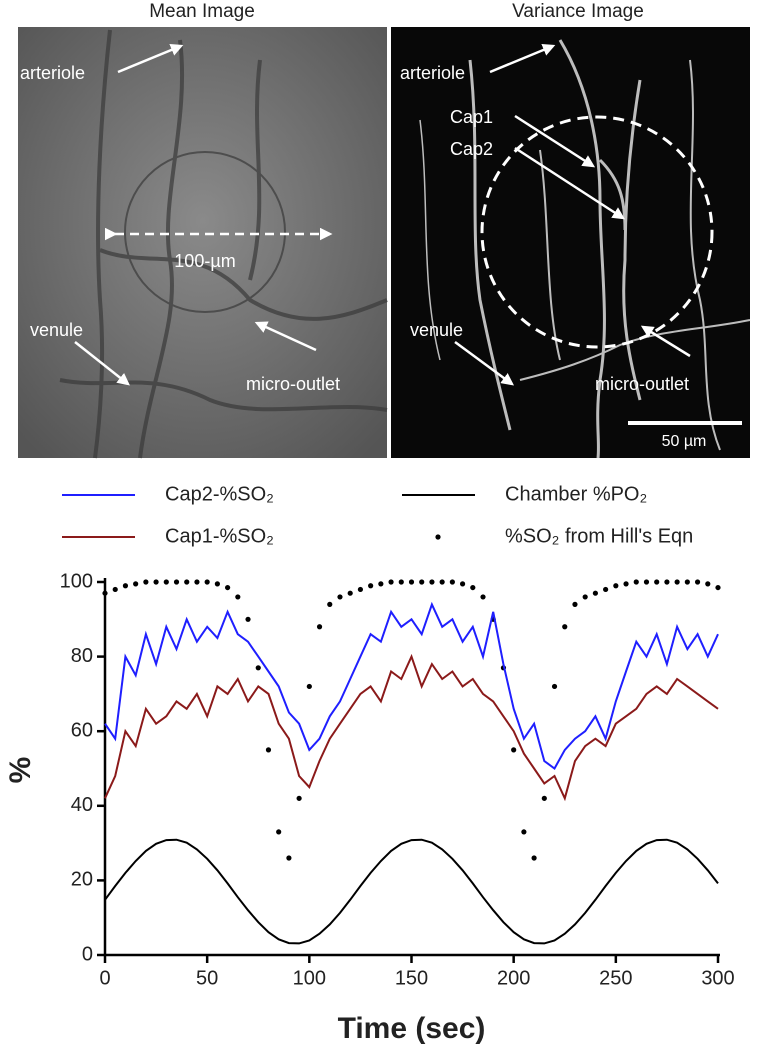 Image resolution: width=766 pixels, height=1050 pixels. I want to click on image-label: Cap2, so click(471, 149).